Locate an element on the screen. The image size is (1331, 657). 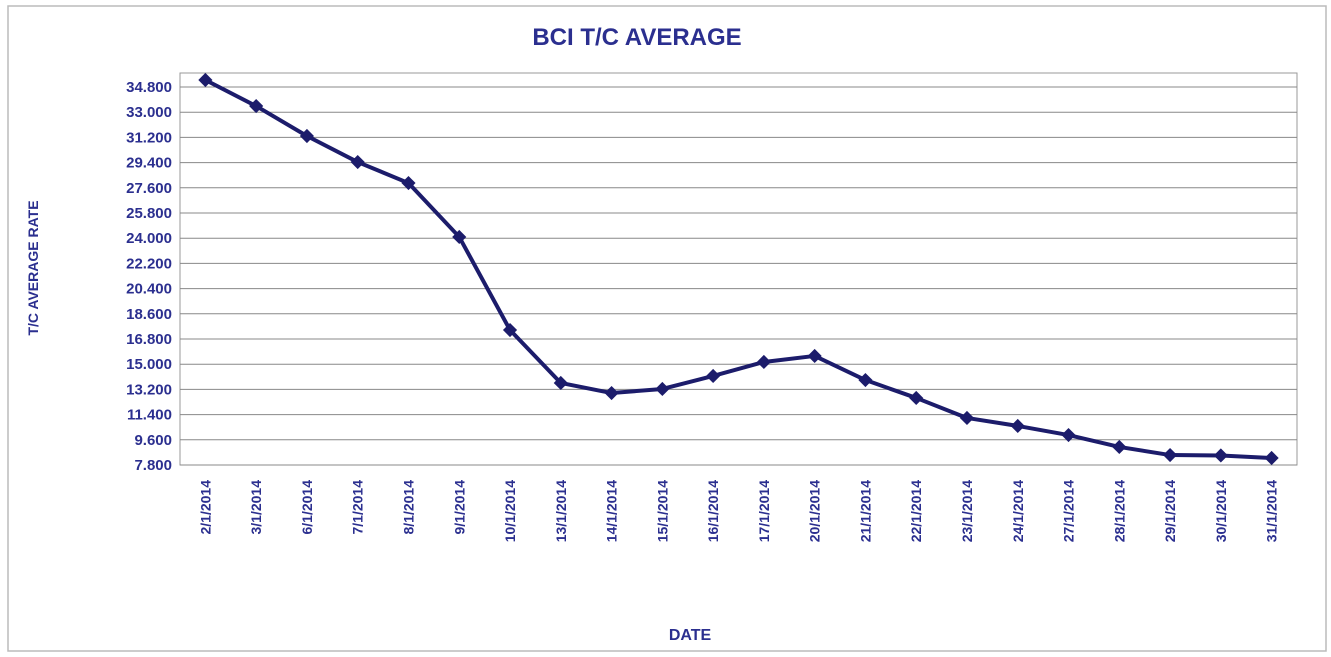
y-tick-label: 7.800 is located at coordinates (153, 465).